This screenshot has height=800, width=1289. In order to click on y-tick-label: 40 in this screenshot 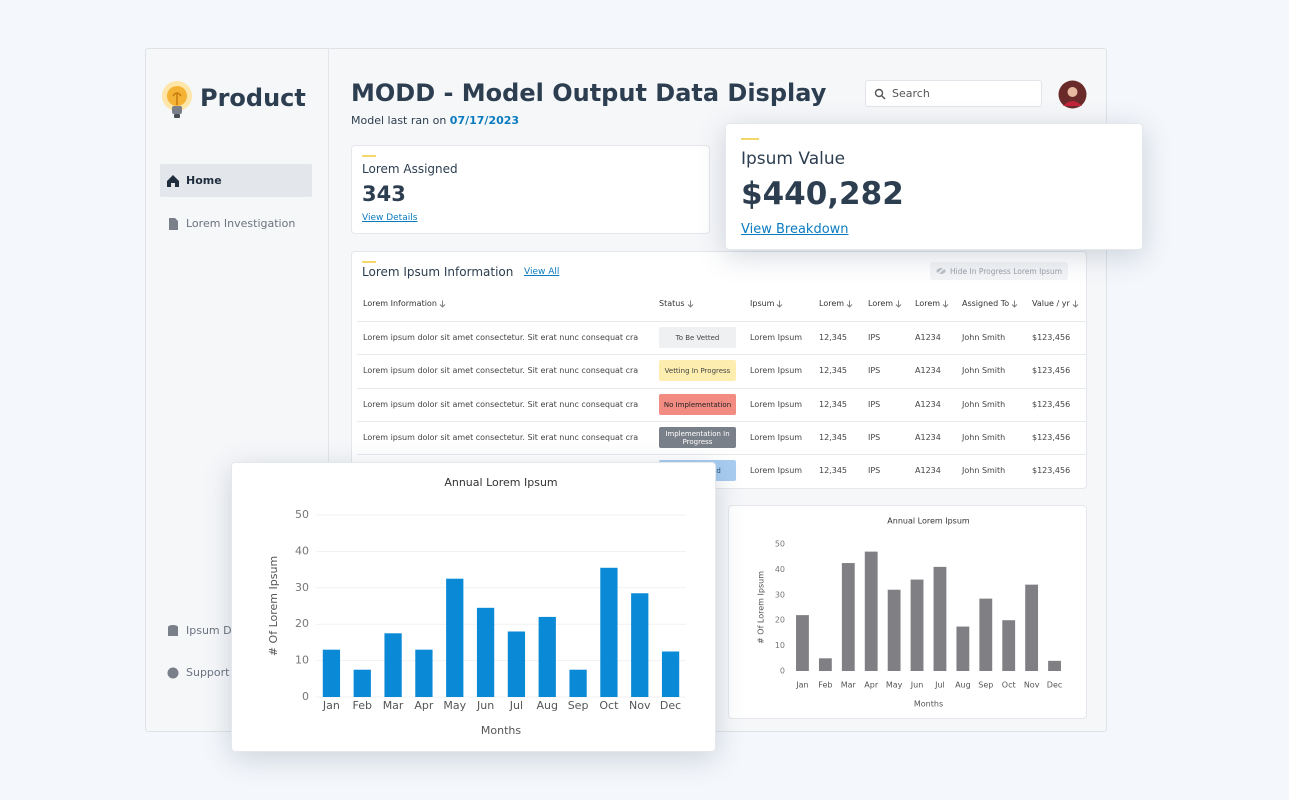, I will do `click(780, 569)`.